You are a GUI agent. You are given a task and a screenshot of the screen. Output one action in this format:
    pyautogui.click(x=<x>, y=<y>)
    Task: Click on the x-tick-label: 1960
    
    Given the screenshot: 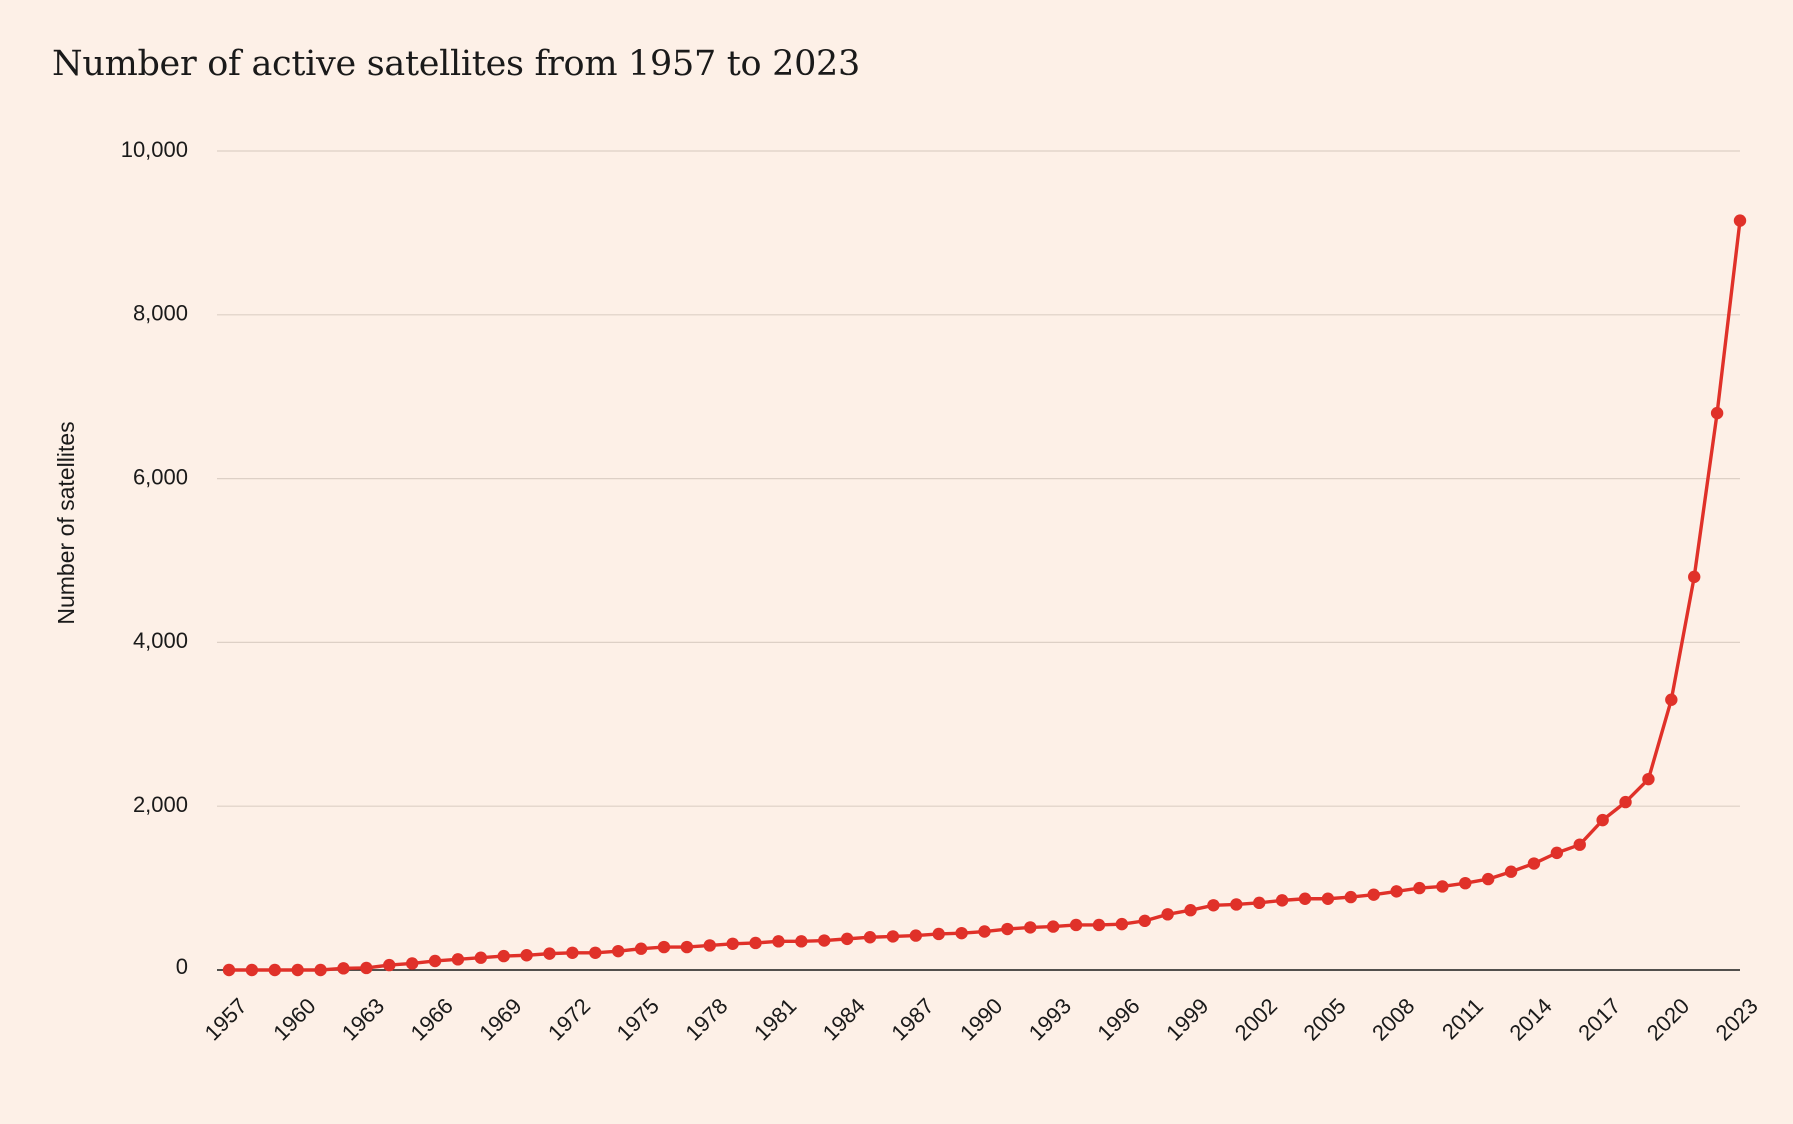 What is the action you would take?
    pyautogui.click(x=294, y=1019)
    